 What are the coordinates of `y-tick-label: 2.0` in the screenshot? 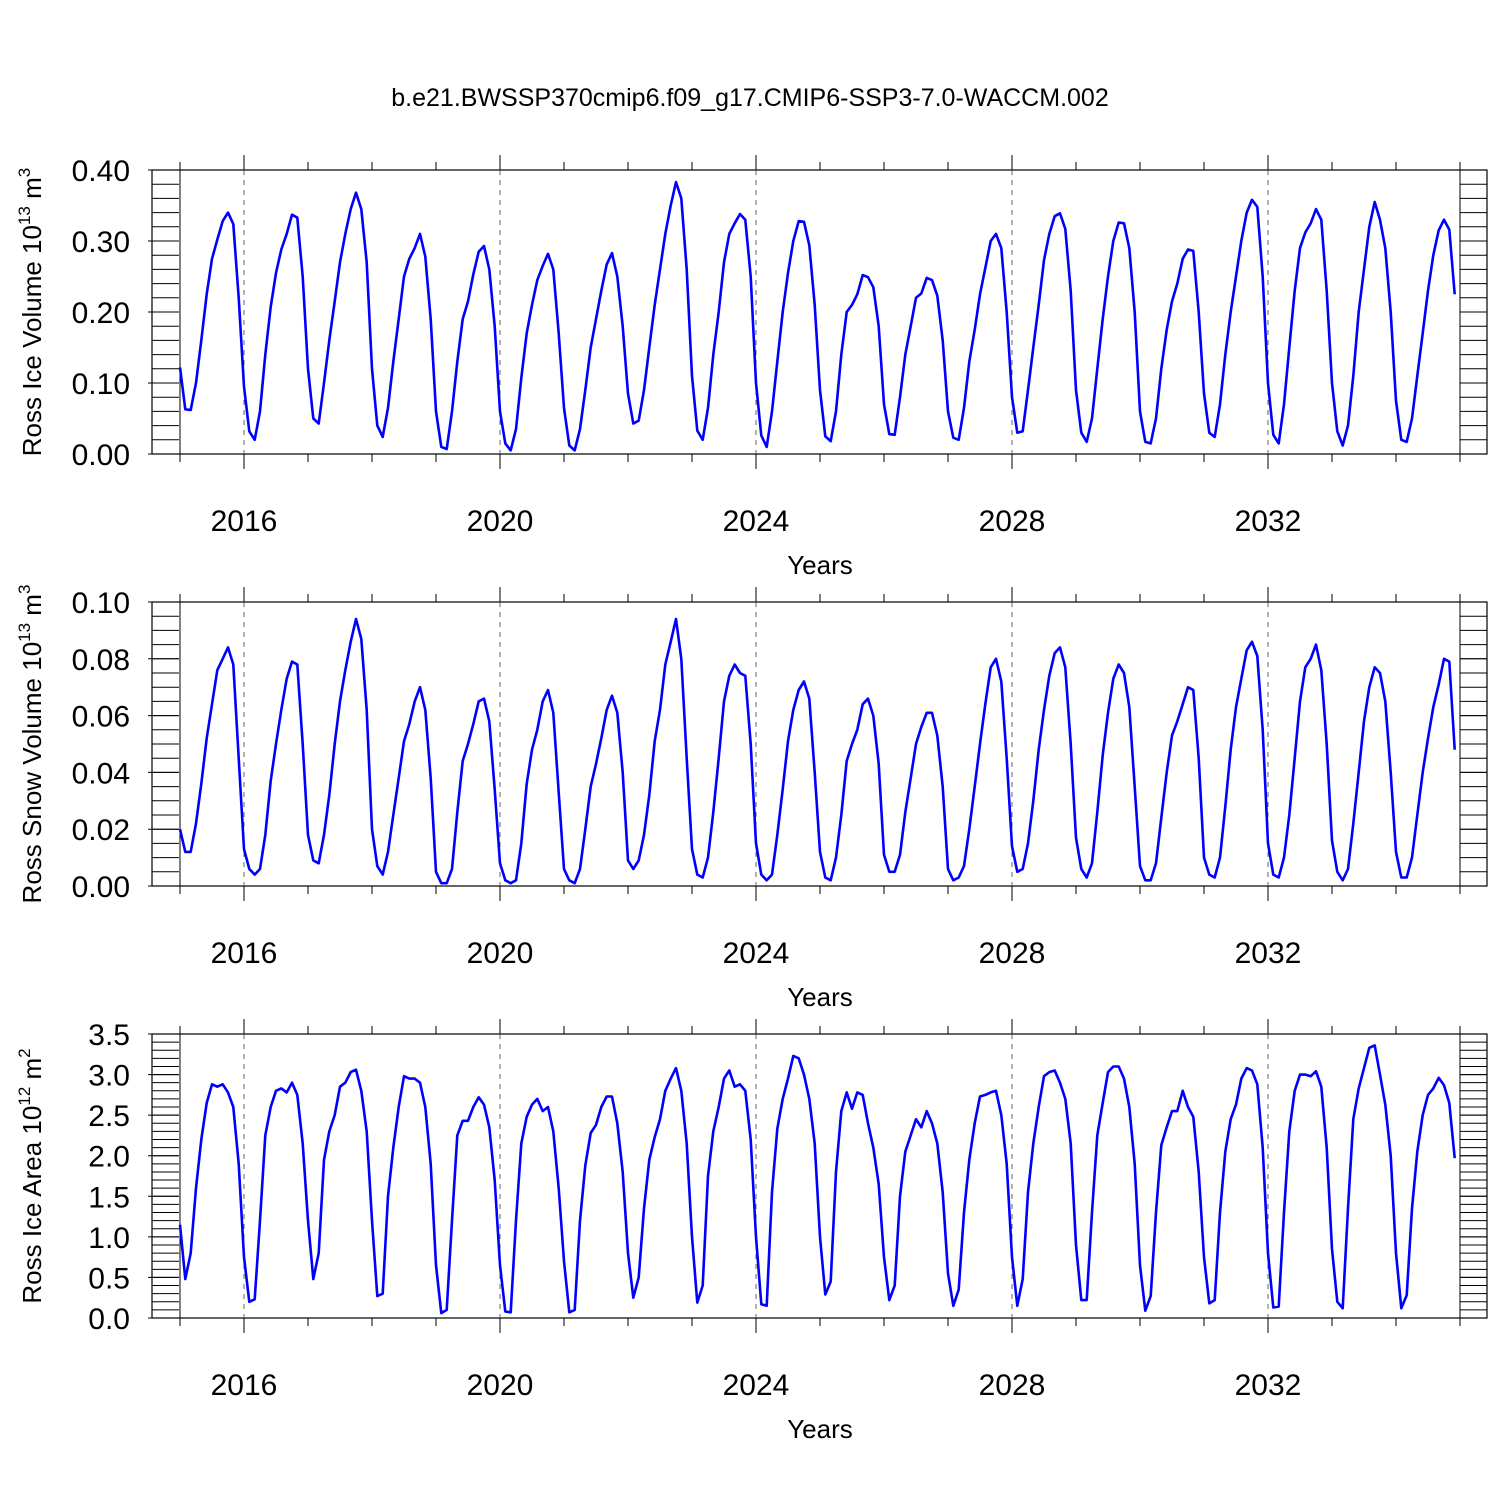 It's located at (109, 1157).